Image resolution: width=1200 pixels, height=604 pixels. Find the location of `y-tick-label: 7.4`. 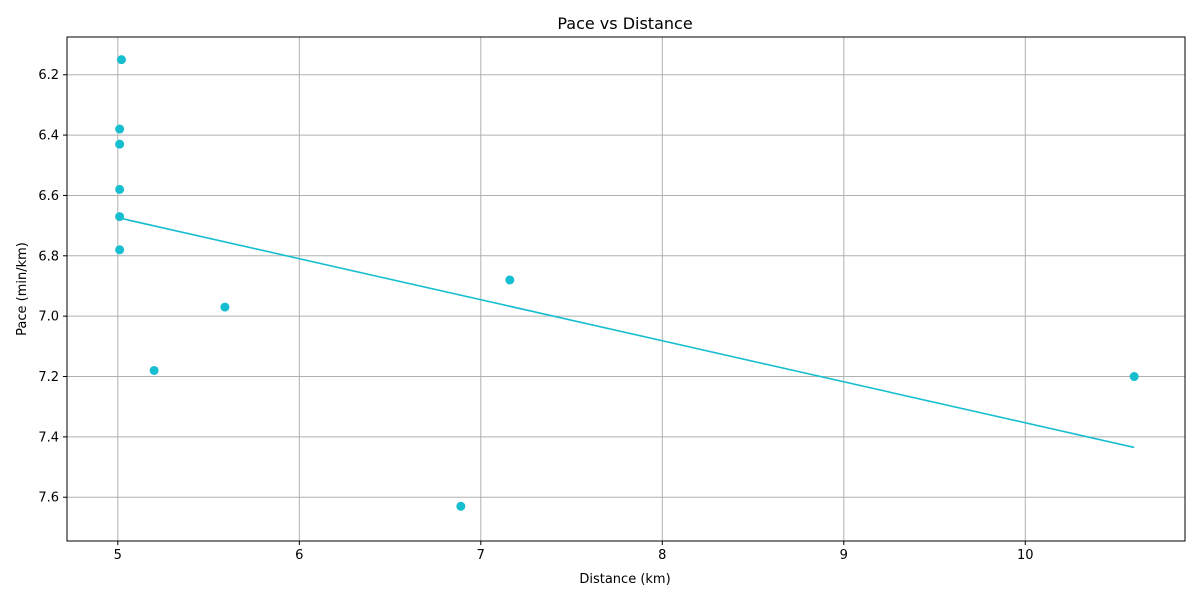

y-tick-label: 7.4 is located at coordinates (48, 437).